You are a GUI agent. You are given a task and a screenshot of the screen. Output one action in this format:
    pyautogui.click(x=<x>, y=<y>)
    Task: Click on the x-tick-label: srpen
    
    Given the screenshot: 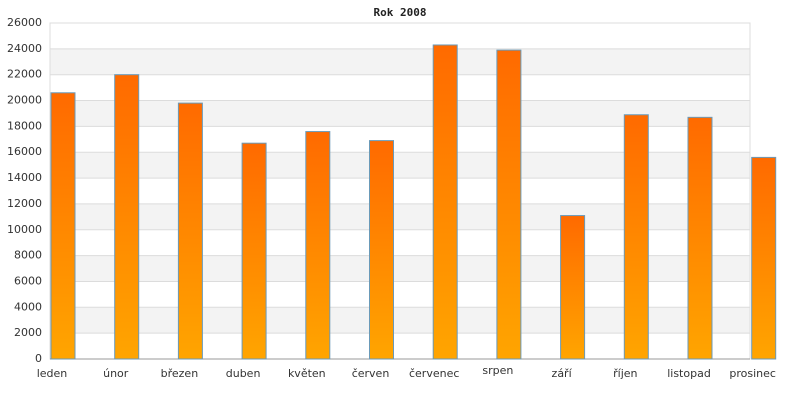 What is the action you would take?
    pyautogui.click(x=497, y=370)
    